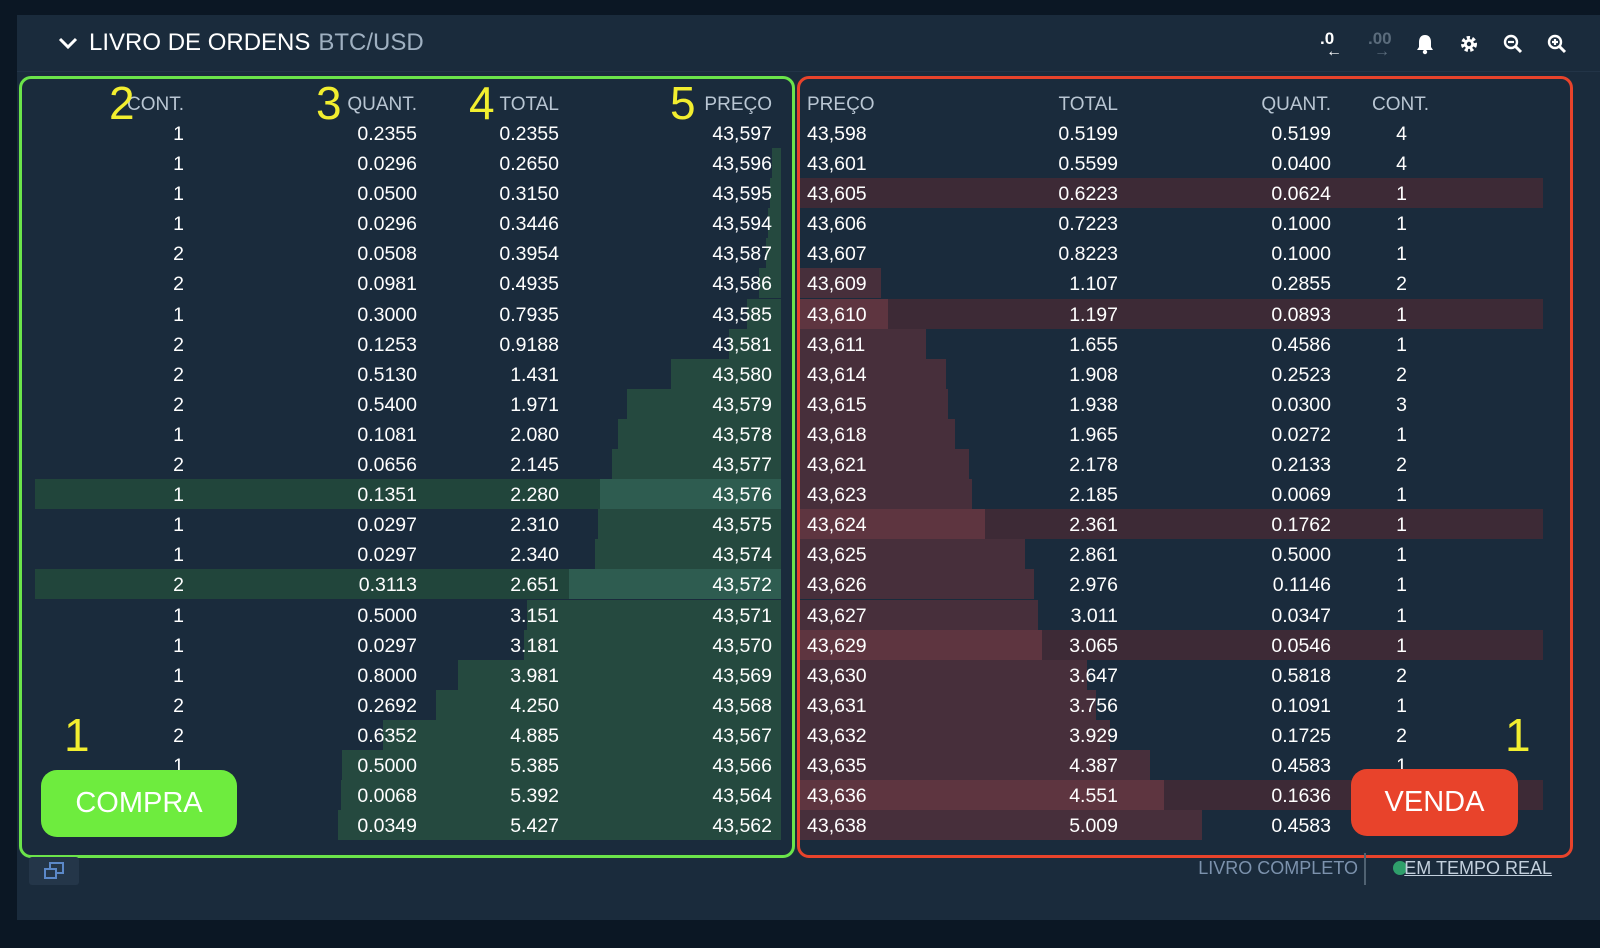  Describe the element at coordinates (738, 104) in the screenshot. I see `bids-price-header: PREÇO` at that location.